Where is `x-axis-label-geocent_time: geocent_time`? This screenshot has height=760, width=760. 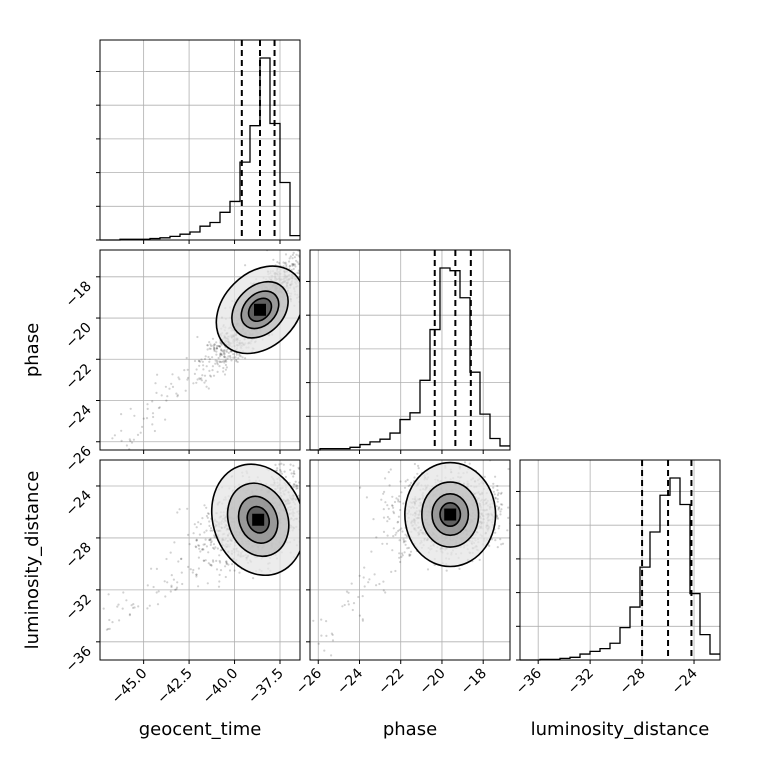
x-axis-label-geocent_time: geocent_time is located at coordinates (200, 729).